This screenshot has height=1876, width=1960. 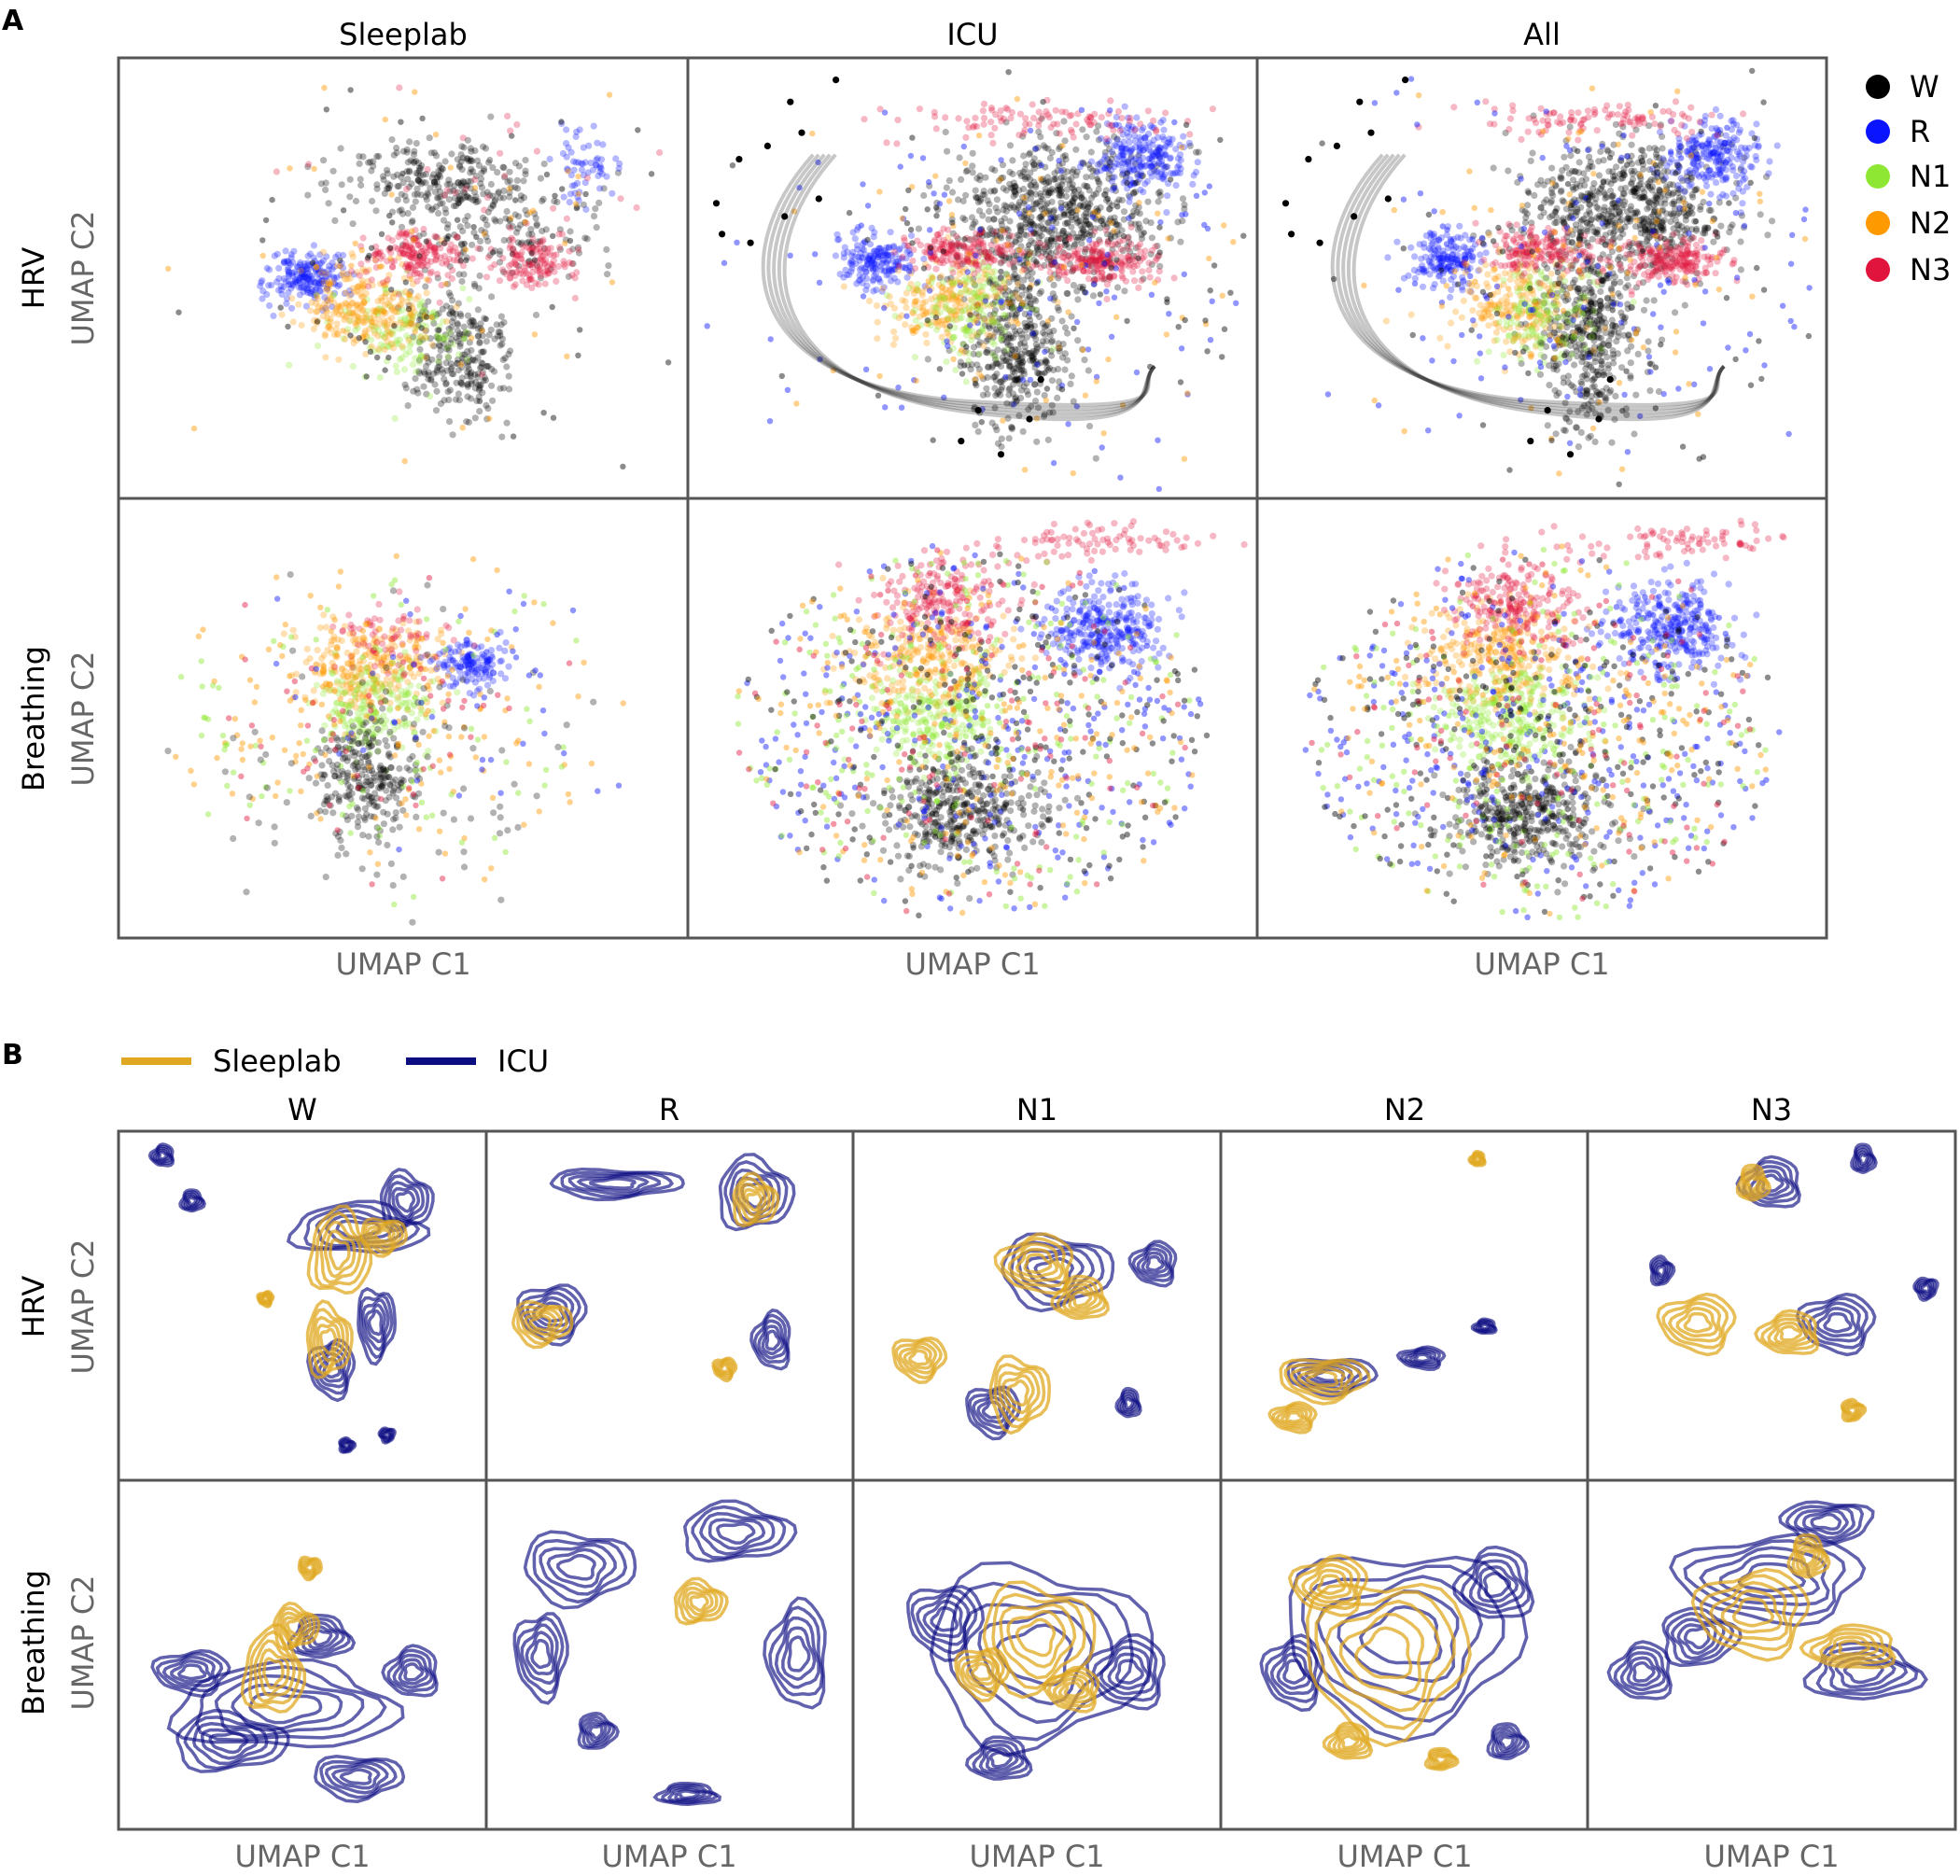 I want to click on panel-a-row-label-breathing: Breathing, so click(x=33, y=718).